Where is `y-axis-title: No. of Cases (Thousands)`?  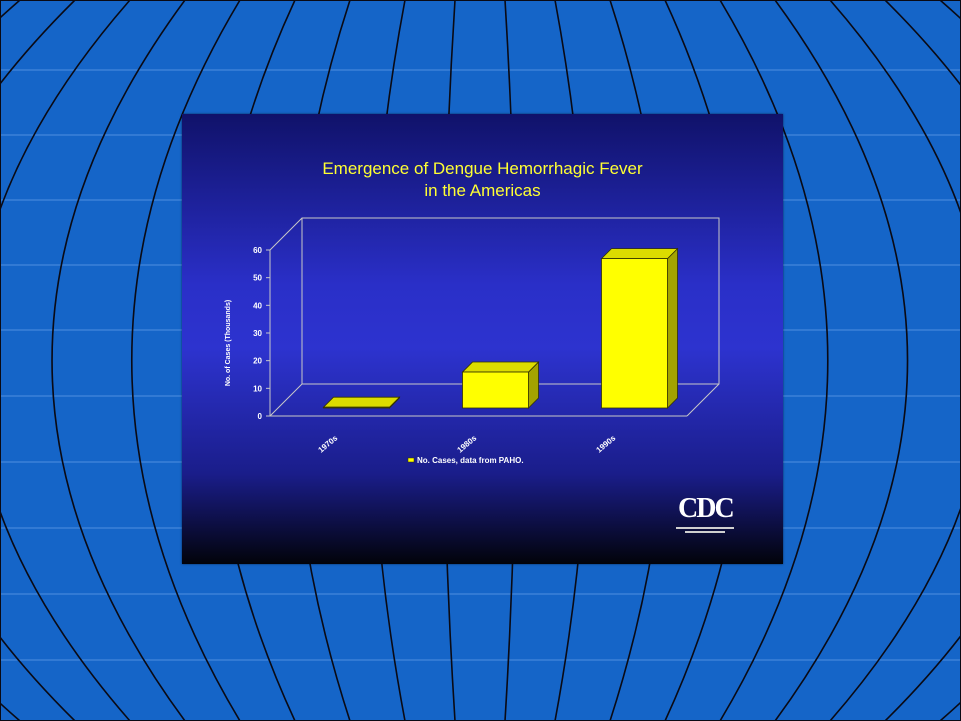 y-axis-title: No. of Cases (Thousands) is located at coordinates (228, 343).